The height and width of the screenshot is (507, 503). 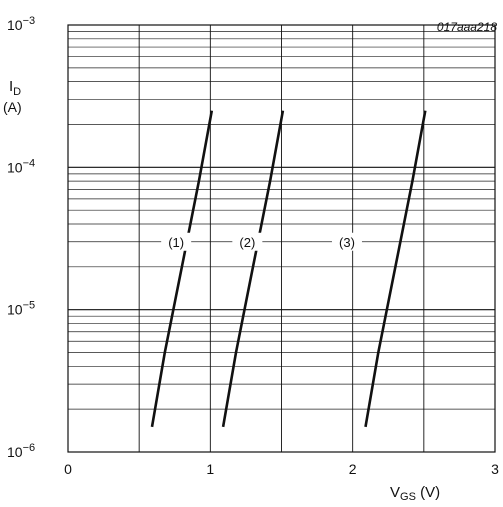 What do you see at coordinates (281, 469) in the screenshot?
I see `x-tick-labels: 0 1 2 3` at bounding box center [281, 469].